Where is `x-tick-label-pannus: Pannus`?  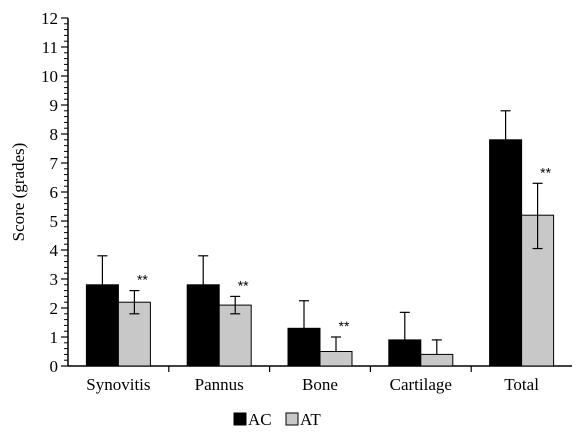
x-tick-label-pannus: Pannus is located at coordinates (219, 384).